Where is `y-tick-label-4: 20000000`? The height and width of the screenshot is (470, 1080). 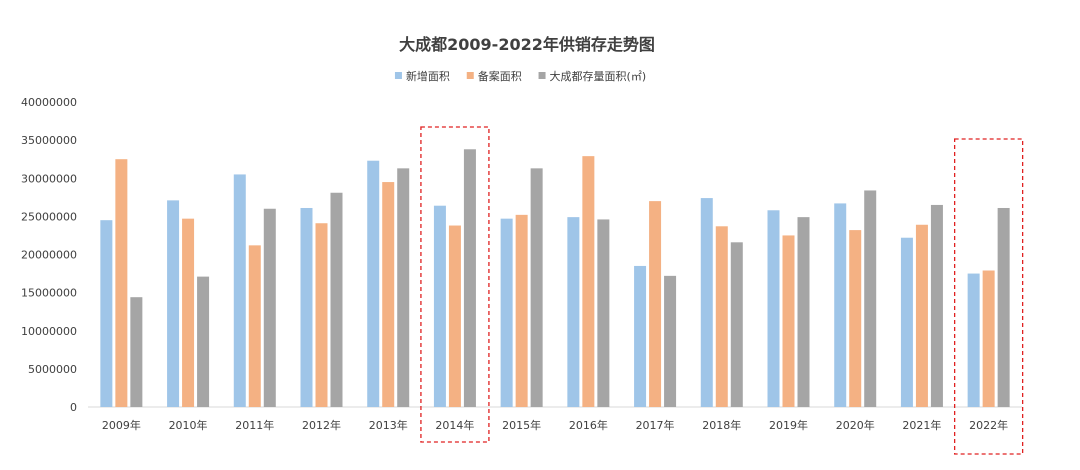 y-tick-label-4: 20000000 is located at coordinates (49, 255).